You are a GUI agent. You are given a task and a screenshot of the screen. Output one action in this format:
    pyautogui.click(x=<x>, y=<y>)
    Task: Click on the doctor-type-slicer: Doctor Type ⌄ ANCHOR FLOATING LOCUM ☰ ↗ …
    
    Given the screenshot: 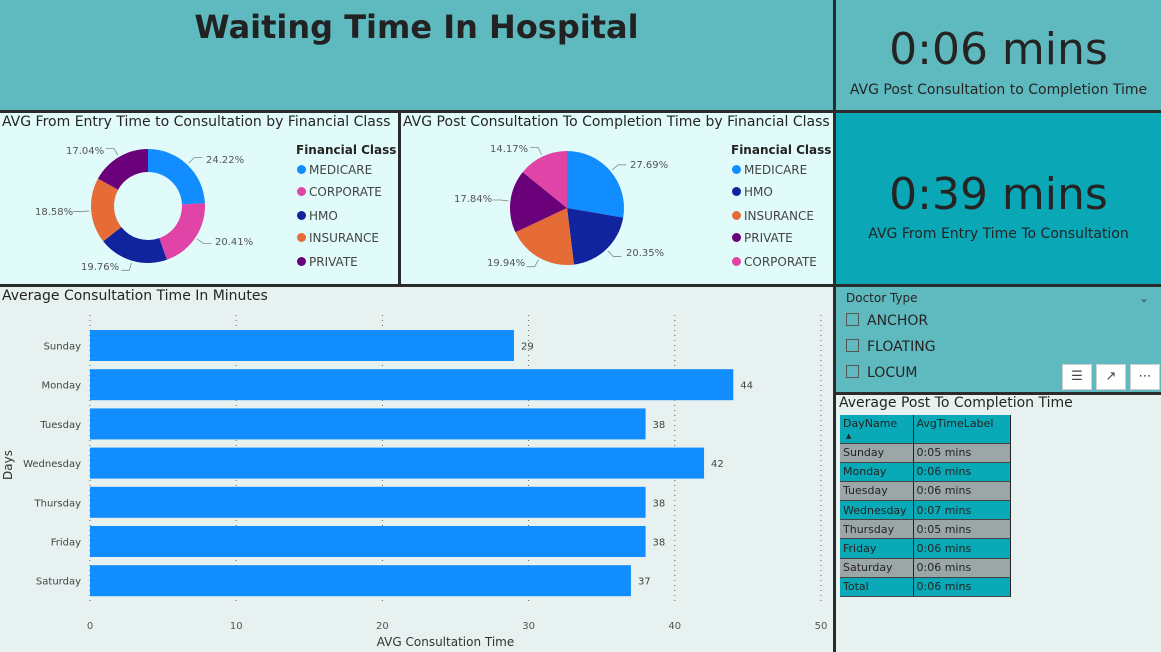 What is the action you would take?
    pyautogui.click(x=998, y=339)
    